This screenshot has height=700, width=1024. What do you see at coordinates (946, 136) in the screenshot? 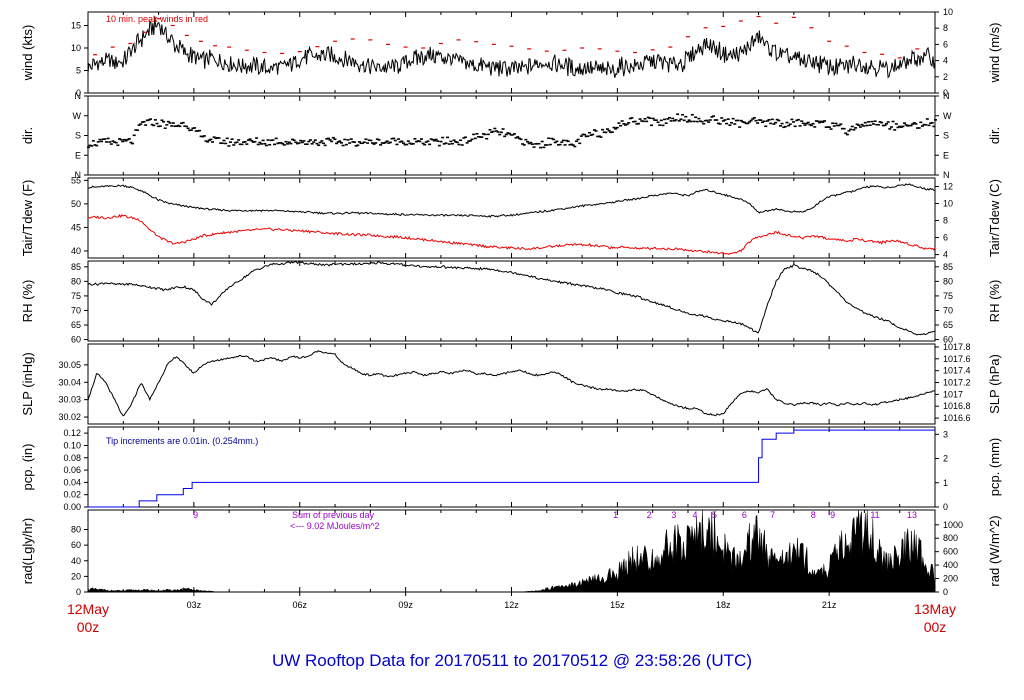
I see `dir-ytick-right-label: S` at bounding box center [946, 136].